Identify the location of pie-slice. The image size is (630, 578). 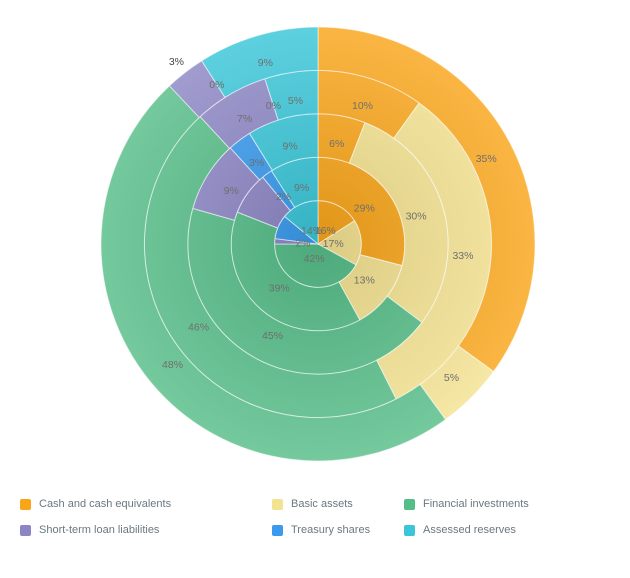
(260, 62).